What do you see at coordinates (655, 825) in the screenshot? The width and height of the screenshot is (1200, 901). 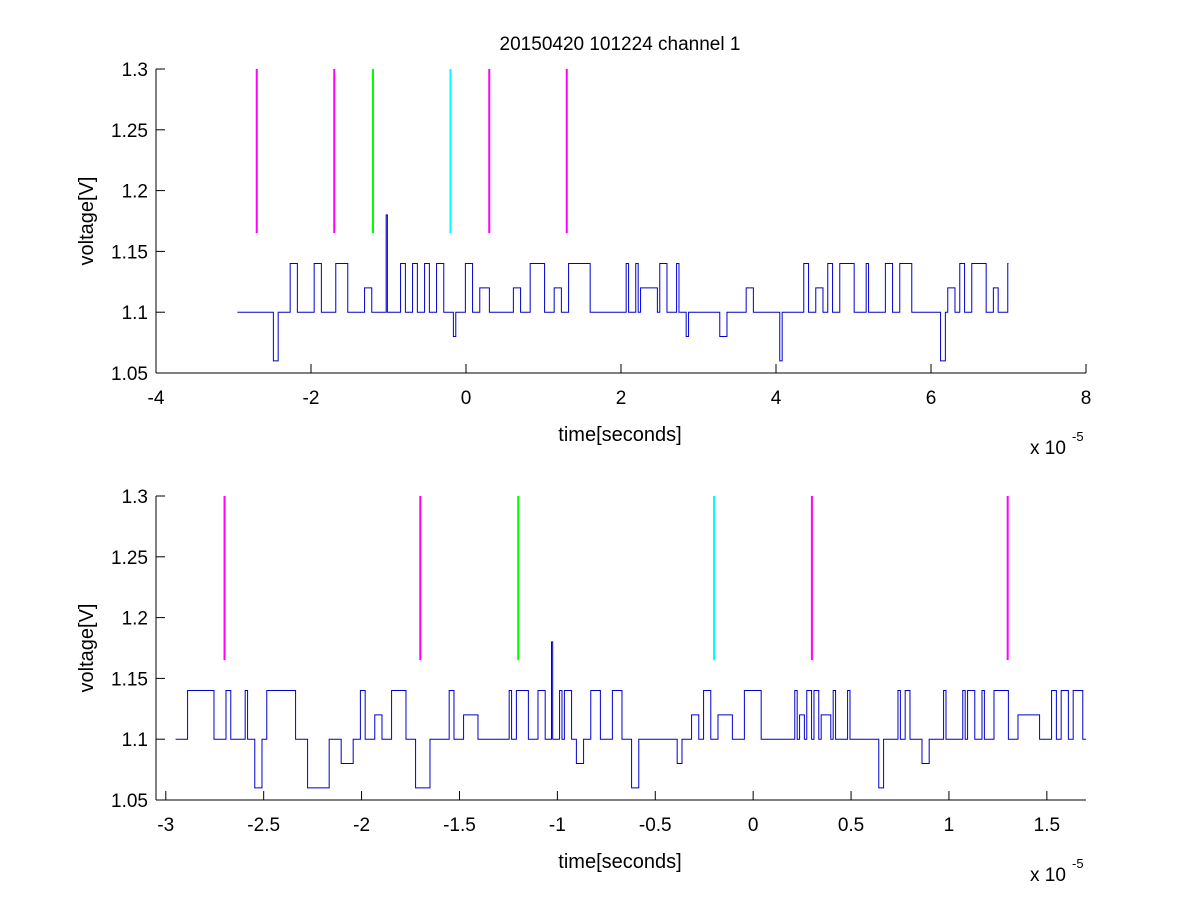 I see `x-tick-label: -0.5` at bounding box center [655, 825].